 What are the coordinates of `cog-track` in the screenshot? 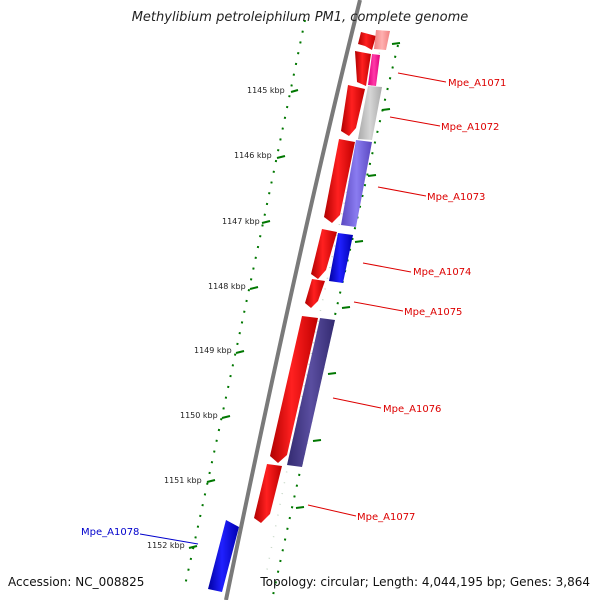 It's located at (338, 248).